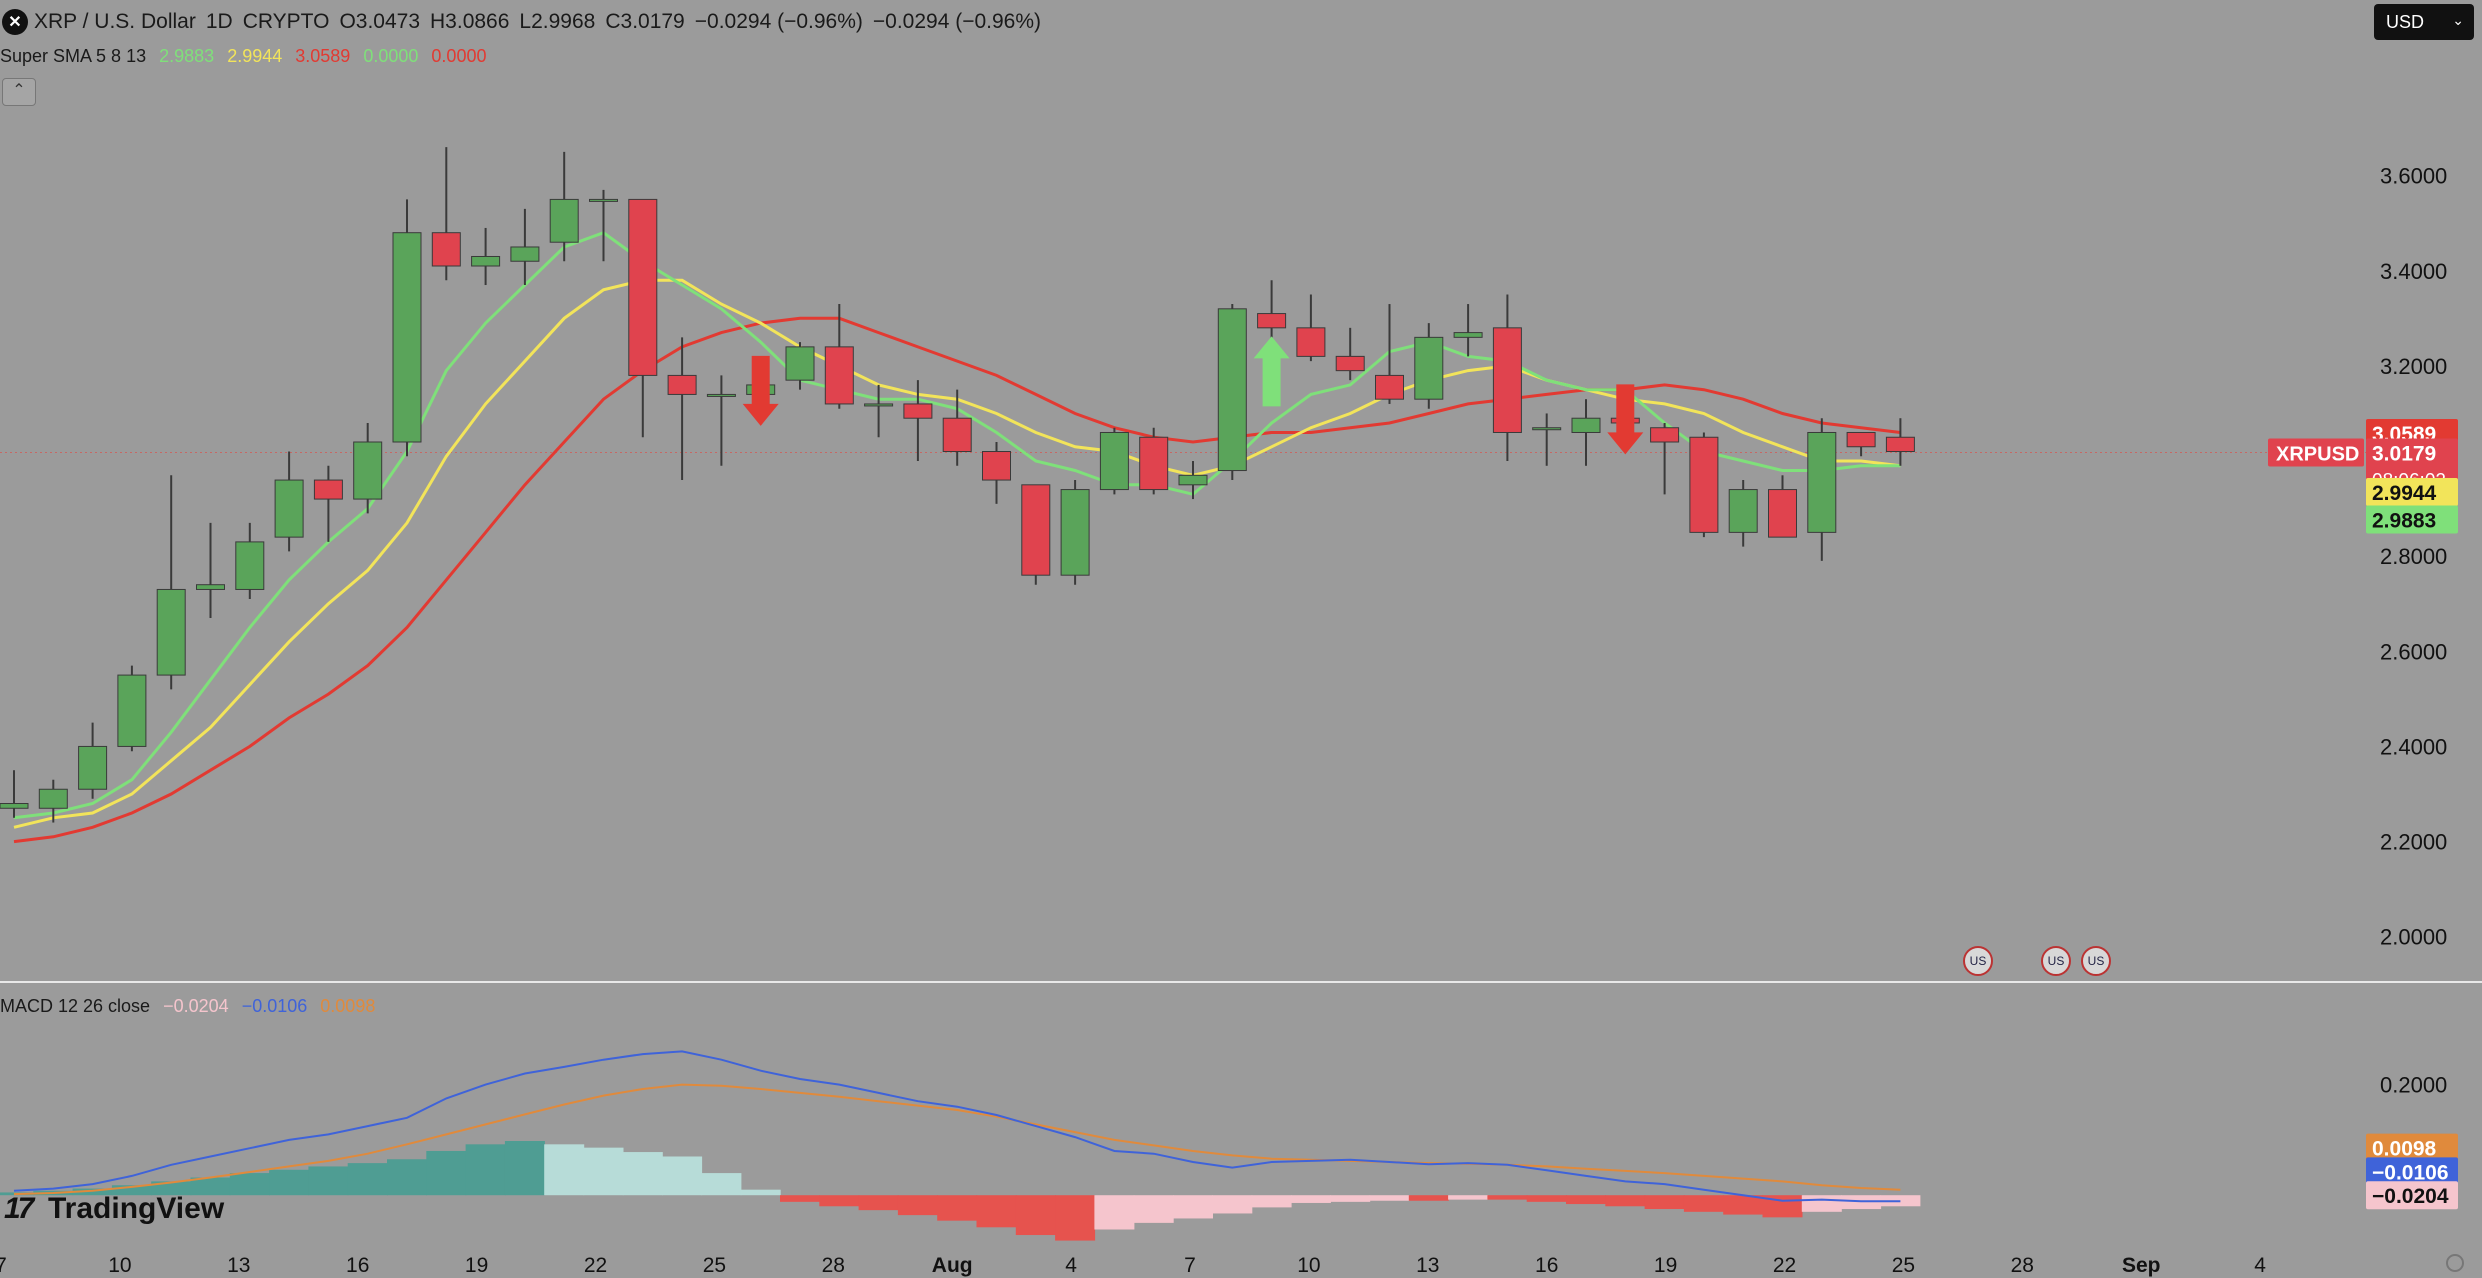  I want to click on sma5-price-label-bg, so click(2412, 519).